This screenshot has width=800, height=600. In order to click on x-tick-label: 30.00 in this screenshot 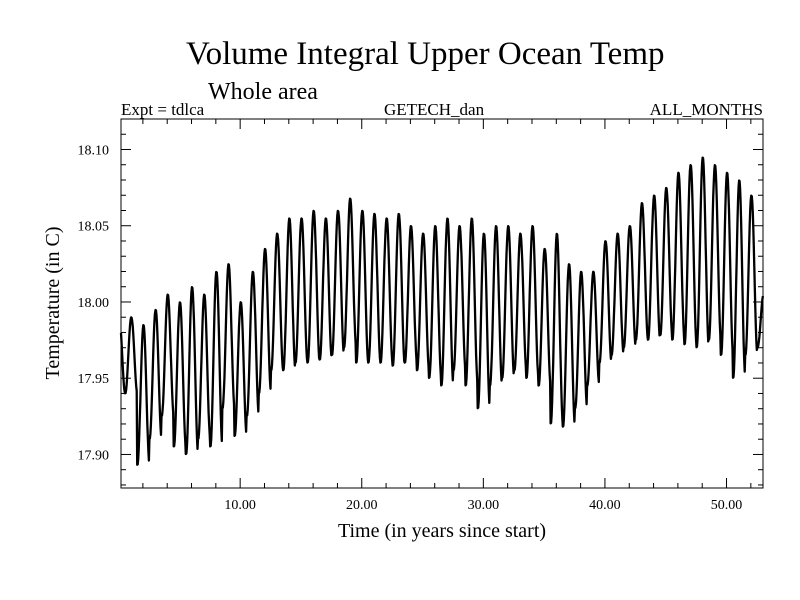, I will do `click(484, 505)`.